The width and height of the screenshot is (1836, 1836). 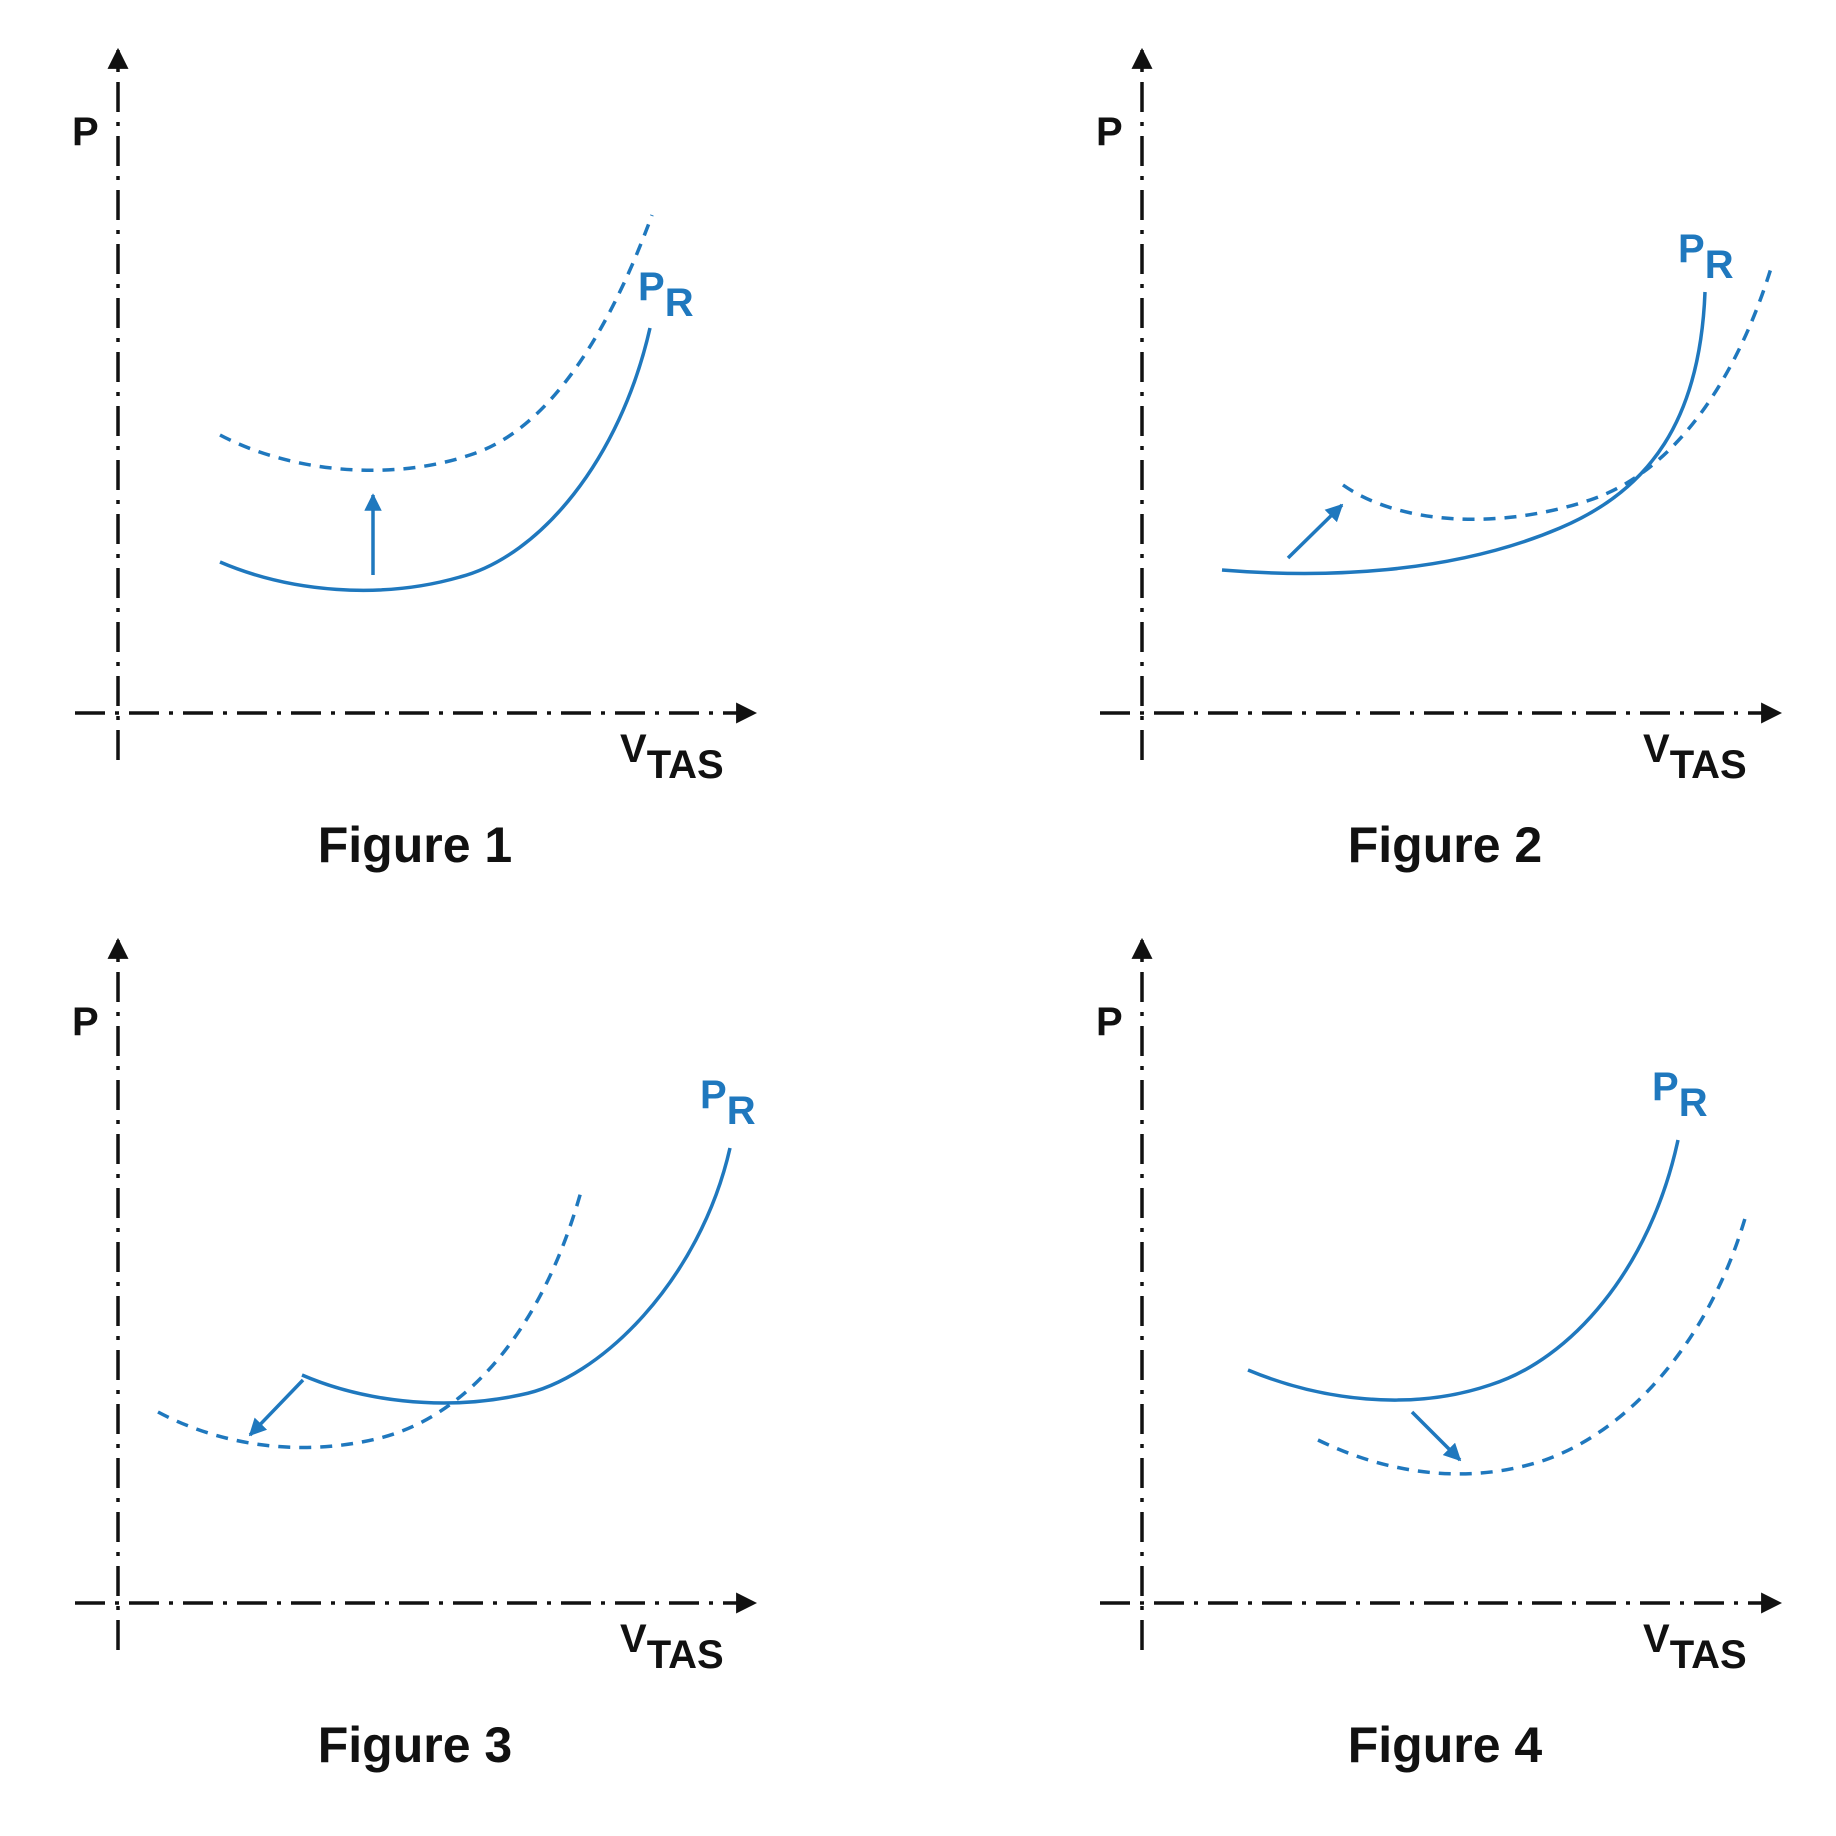 I want to click on figure-caption: Figure 3, so click(x=415, y=1745).